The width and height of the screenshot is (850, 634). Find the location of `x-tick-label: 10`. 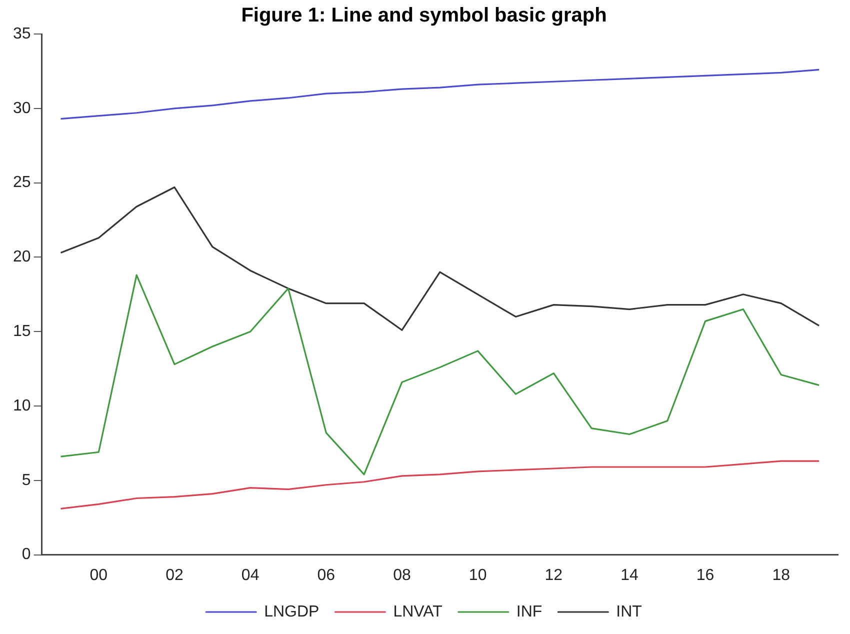

x-tick-label: 10 is located at coordinates (477, 575).